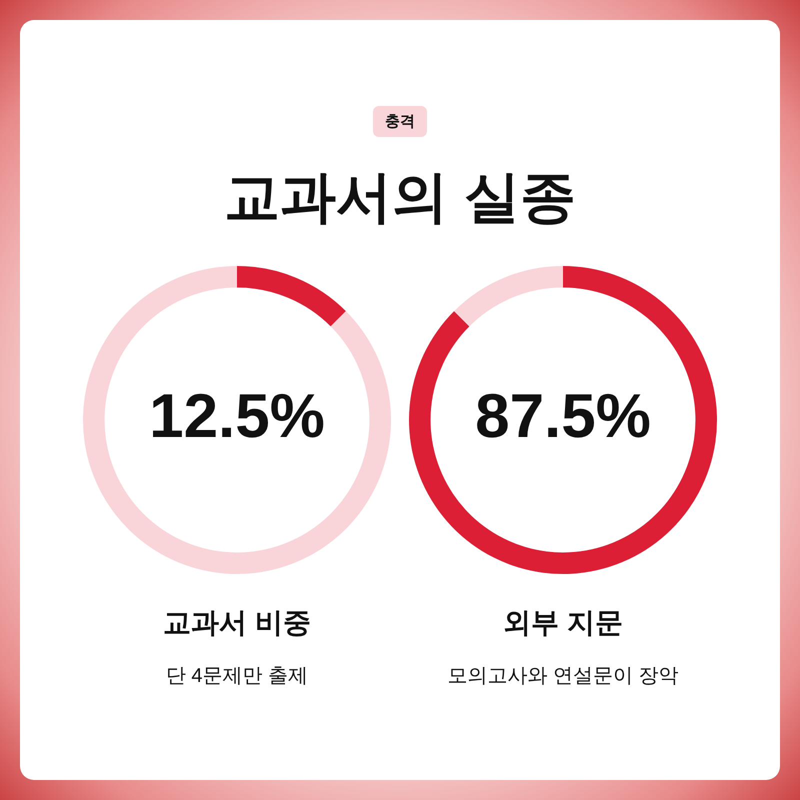  I want to click on text: 단 4문제만 출제, so click(237, 676).